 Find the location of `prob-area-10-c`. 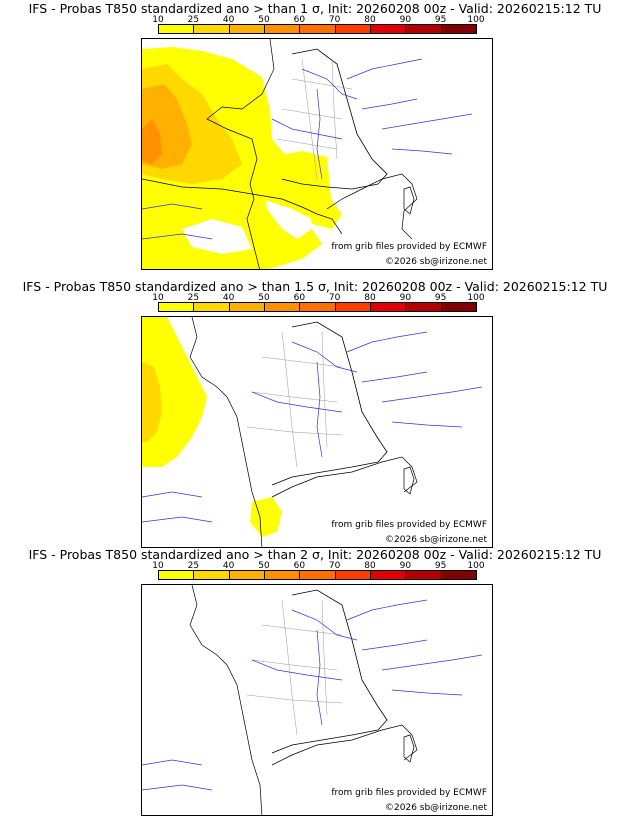

prob-area-10-c is located at coordinates (322, 209).